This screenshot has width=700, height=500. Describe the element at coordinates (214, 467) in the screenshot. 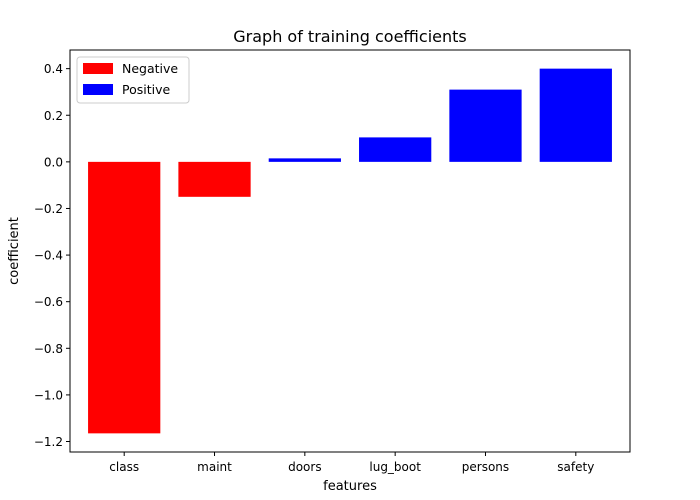

I see `x-tick-label: maint` at that location.